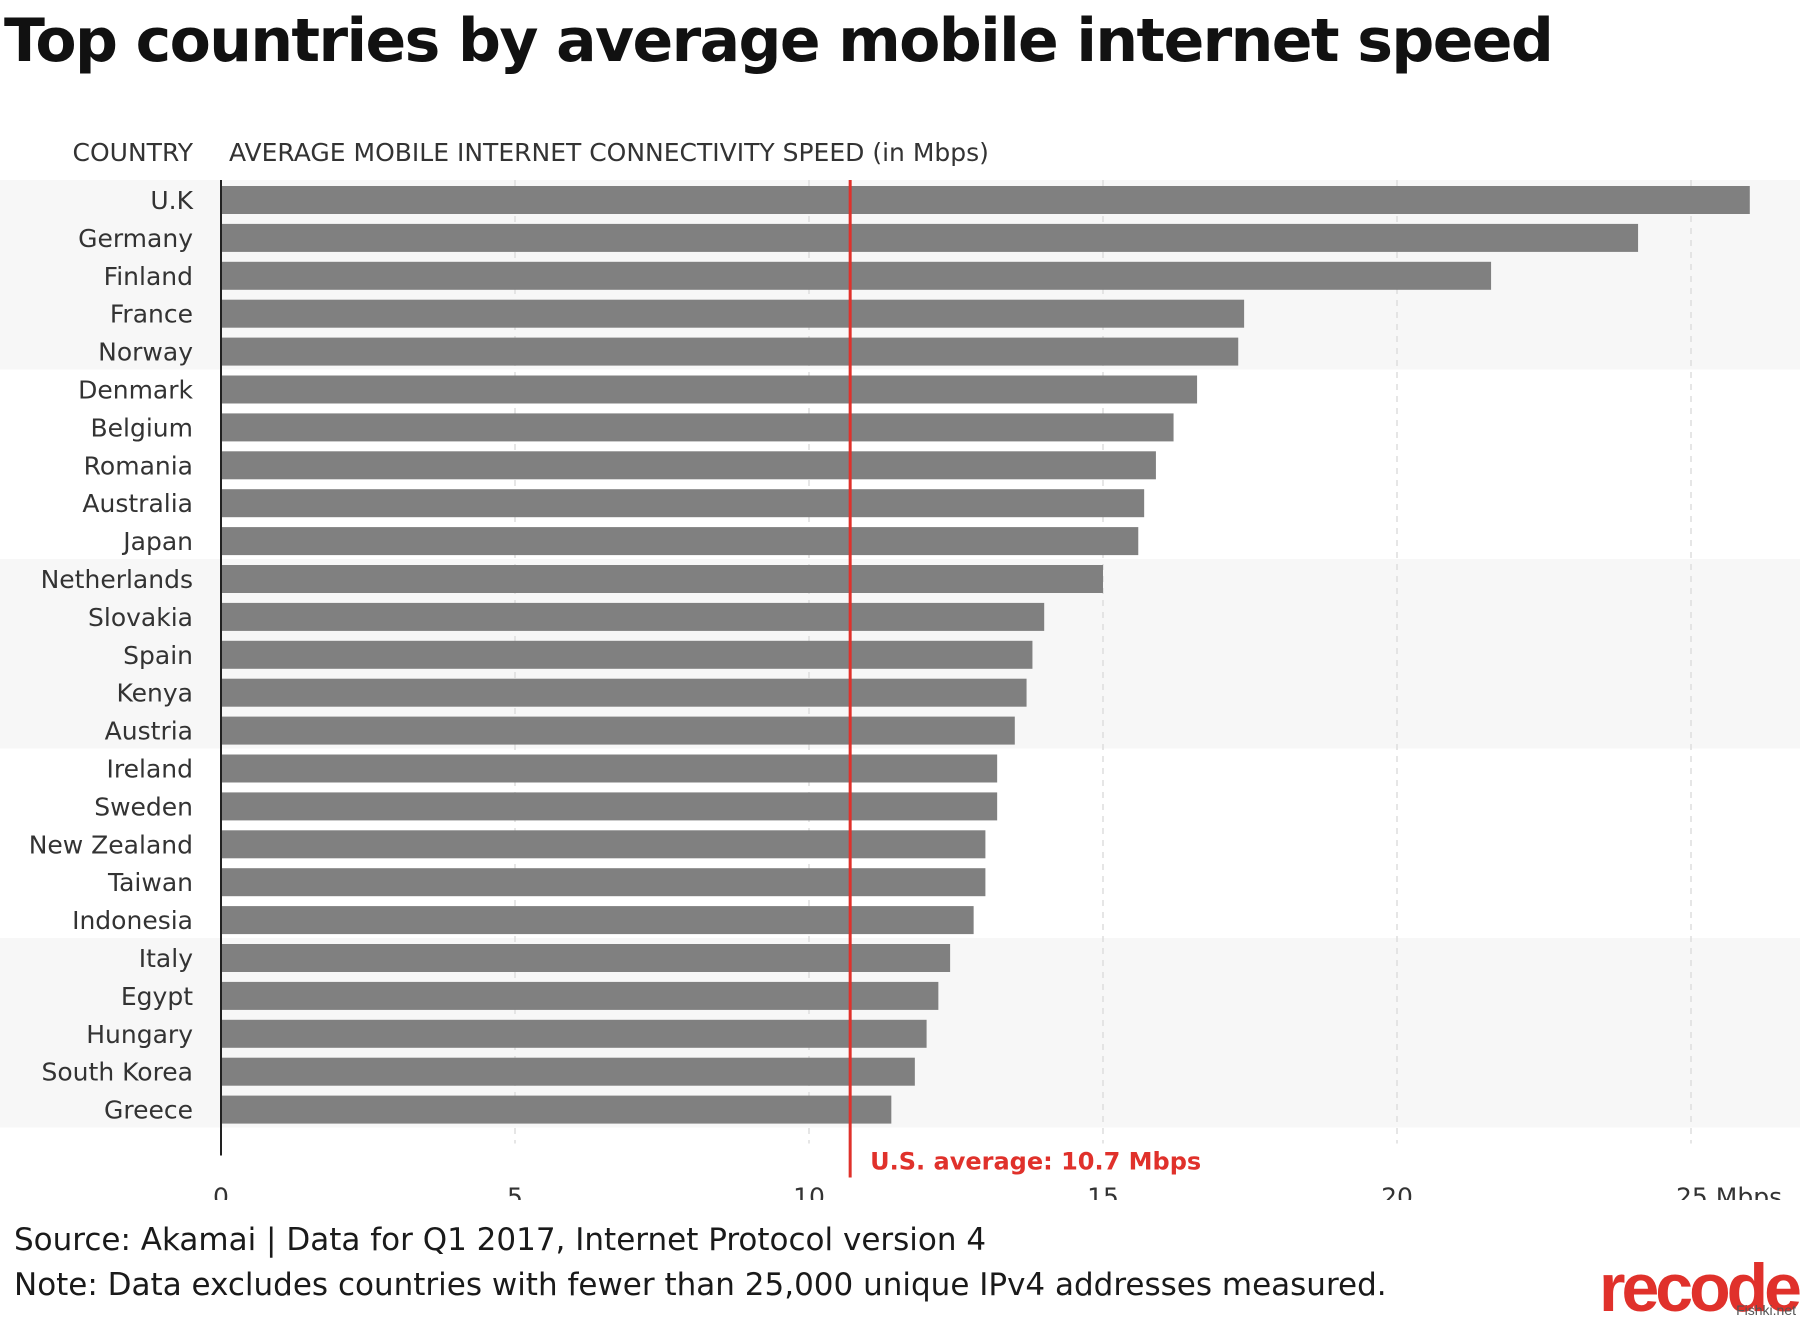 Image resolution: width=1800 pixels, height=1326 pixels. I want to click on bar-austria, so click(618, 730).